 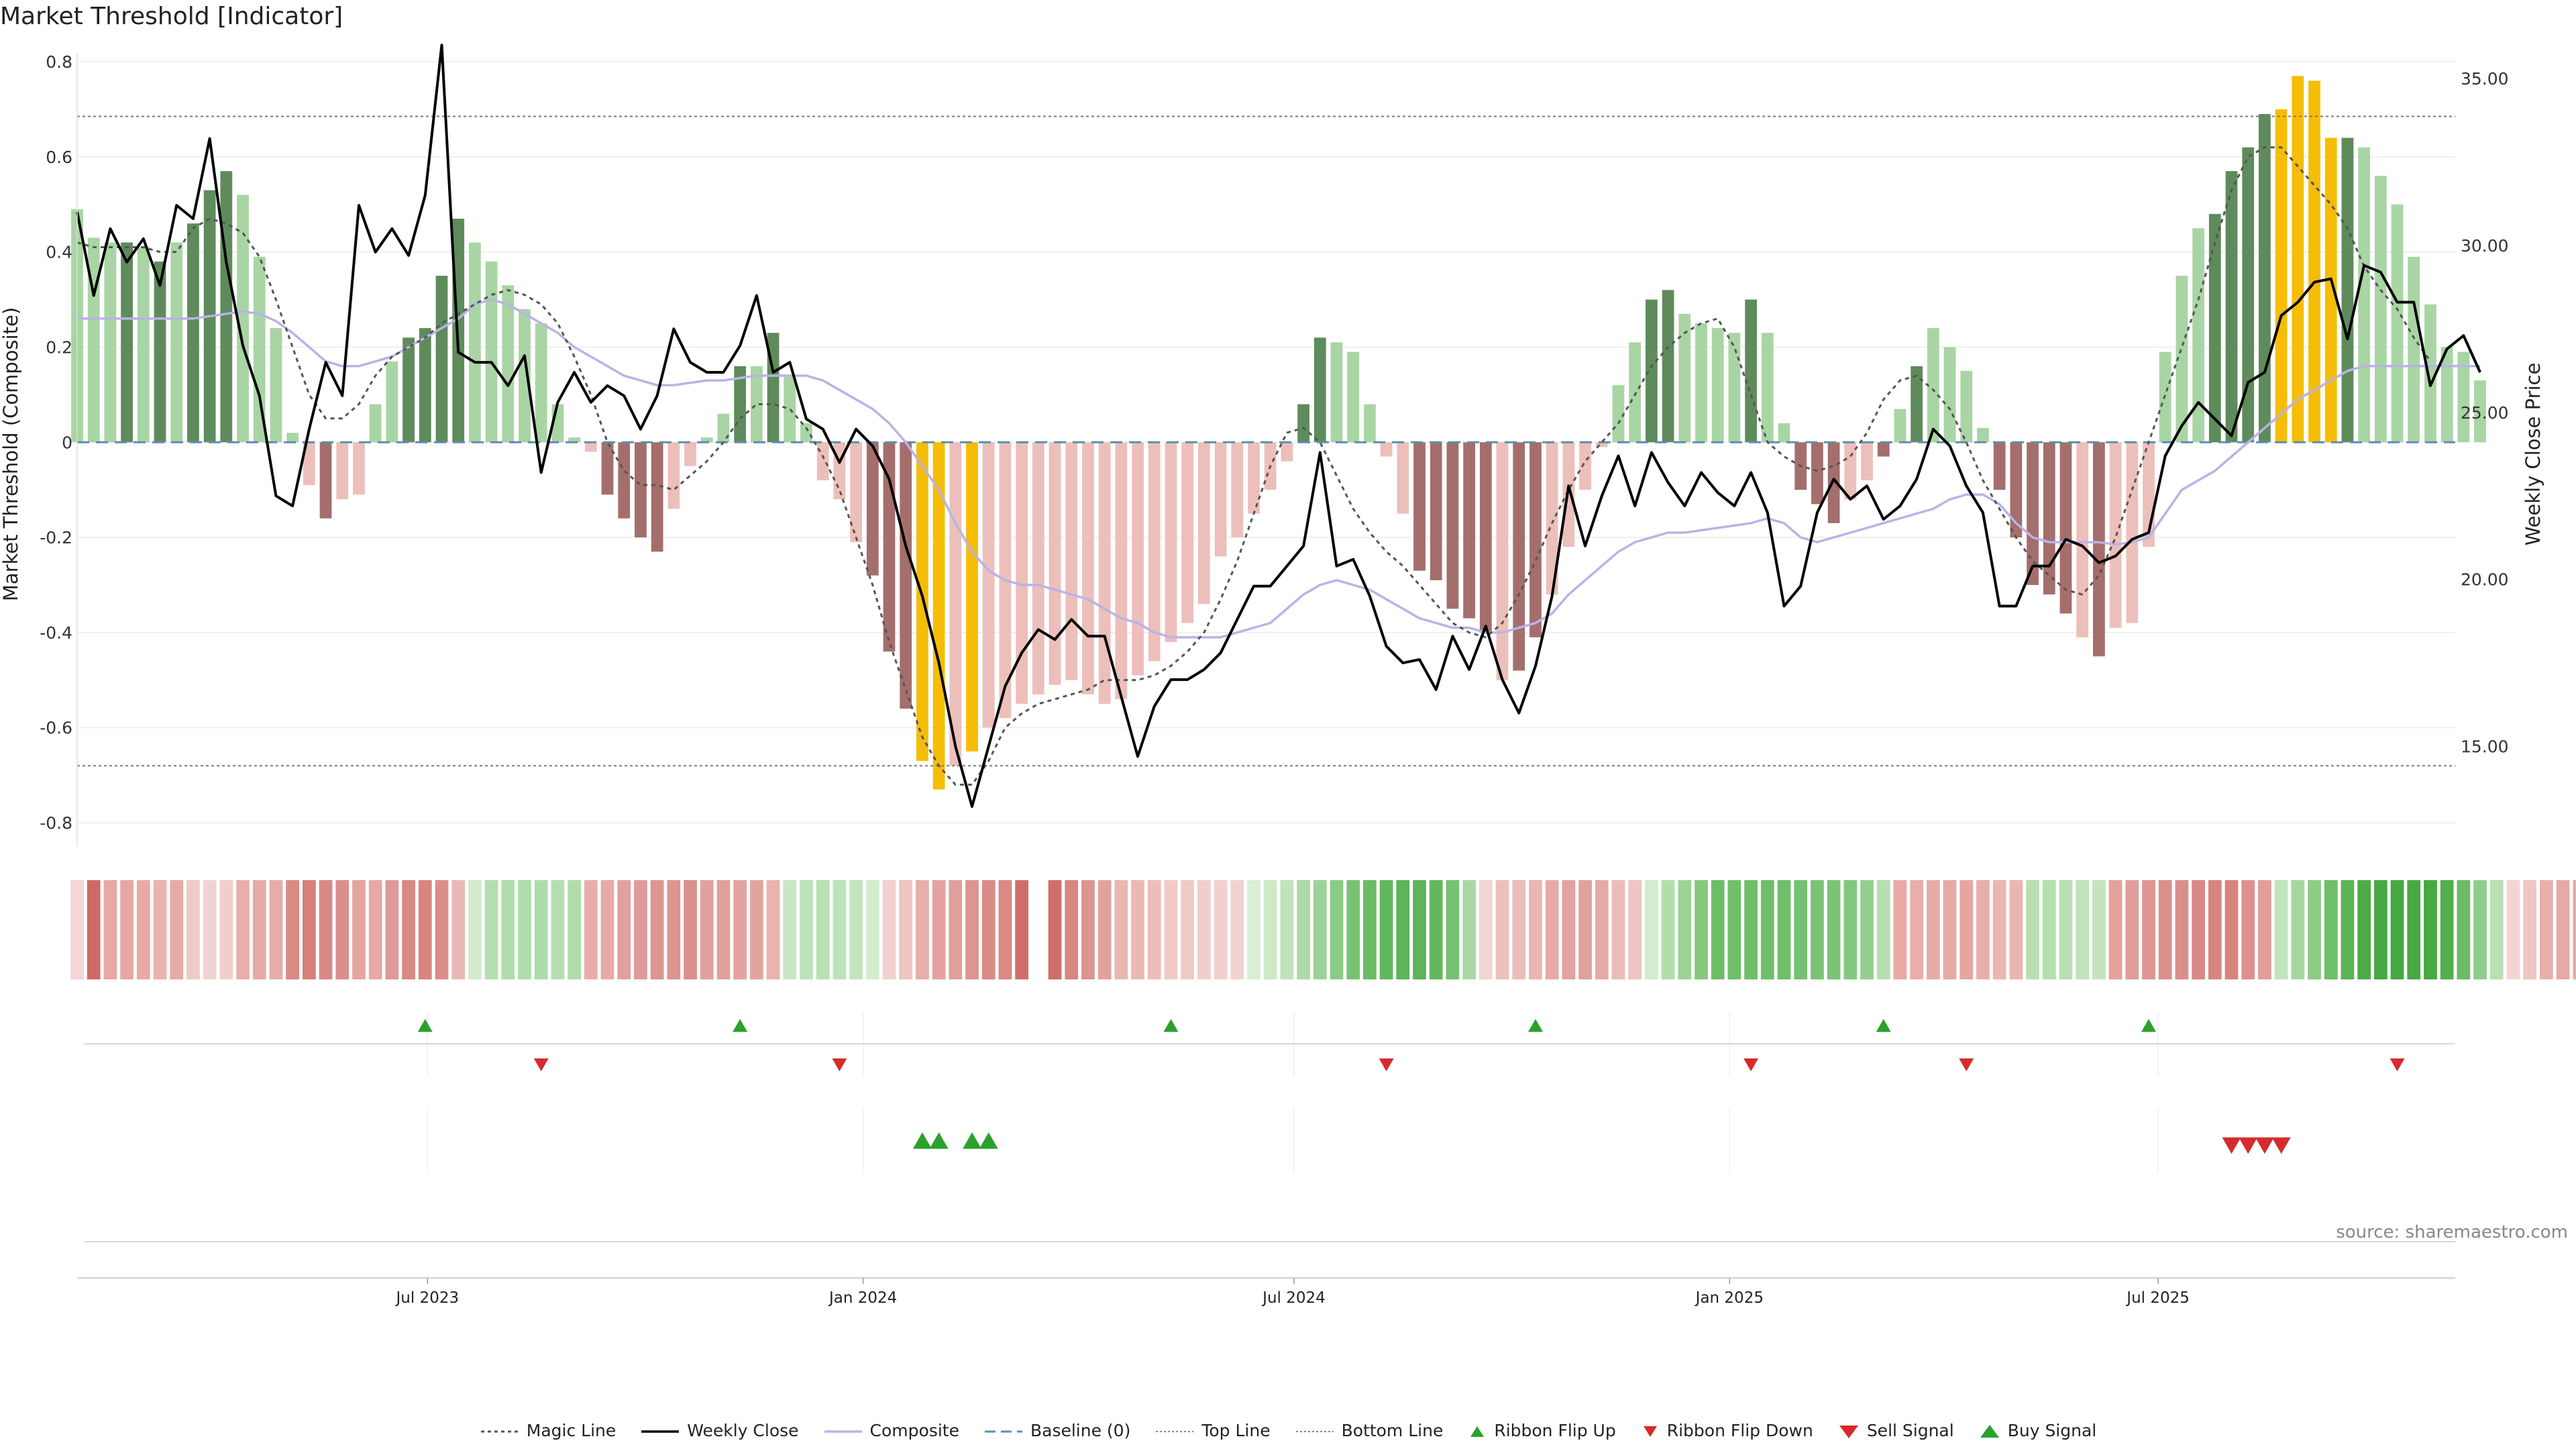 What do you see at coordinates (2485, 747) in the screenshot?
I see `y2-tick-label: 15.00` at bounding box center [2485, 747].